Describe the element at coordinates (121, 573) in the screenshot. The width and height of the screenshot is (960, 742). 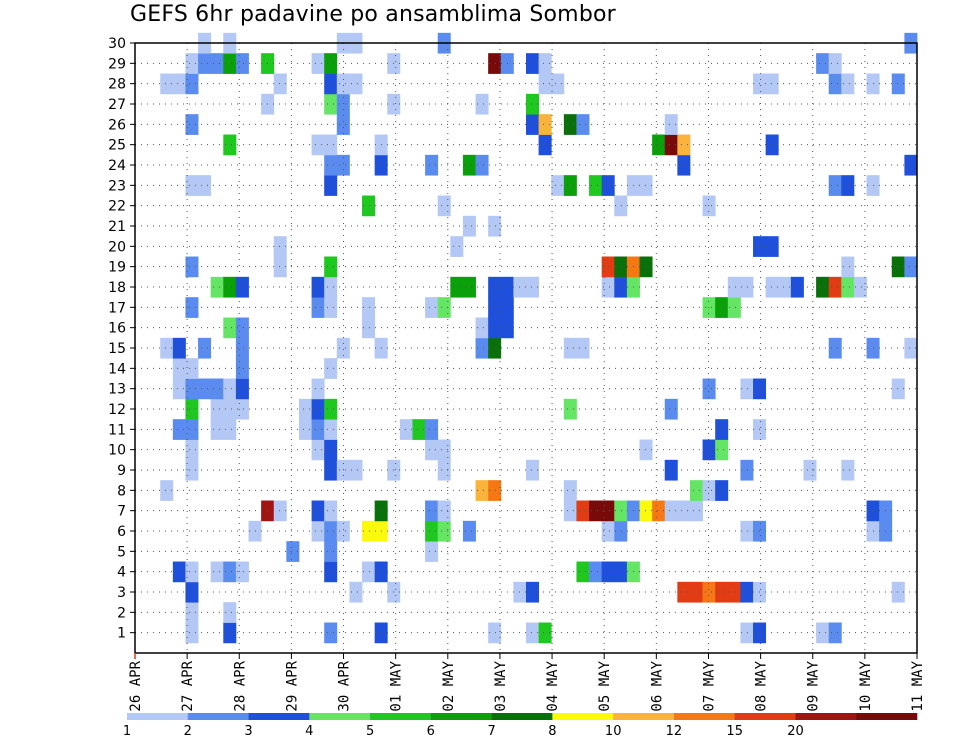
I see `y-tick-label: 4` at that location.